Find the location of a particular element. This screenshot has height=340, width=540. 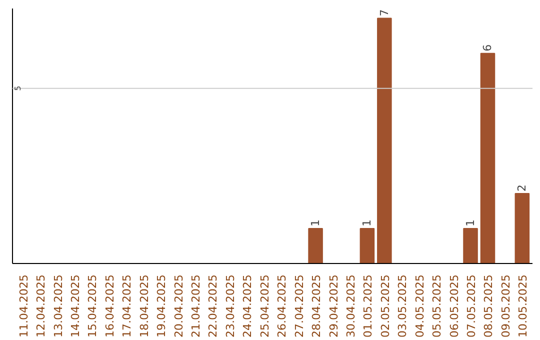

x-tick-label: 10.05.2025 is located at coordinates (523, 306).